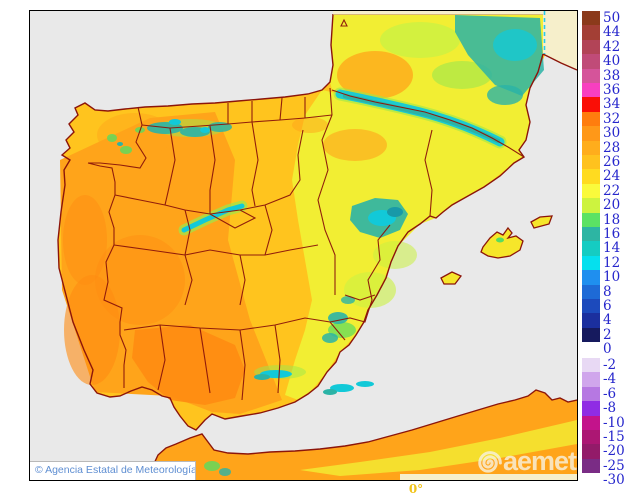 The image size is (630, 500). Describe the element at coordinates (310, 125) in the screenshot. I see `rioja-orange` at that location.